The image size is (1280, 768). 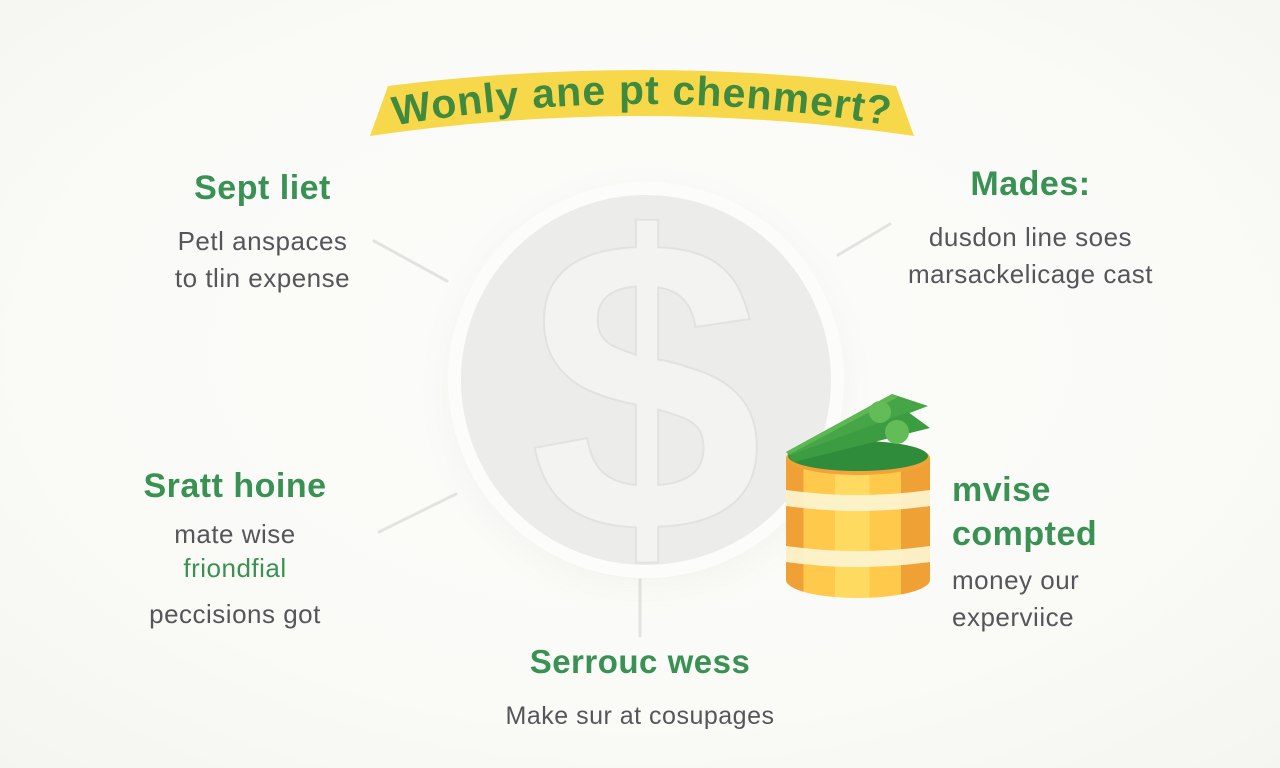 What do you see at coordinates (858, 556) in the screenshot?
I see `coin-band-lower` at bounding box center [858, 556].